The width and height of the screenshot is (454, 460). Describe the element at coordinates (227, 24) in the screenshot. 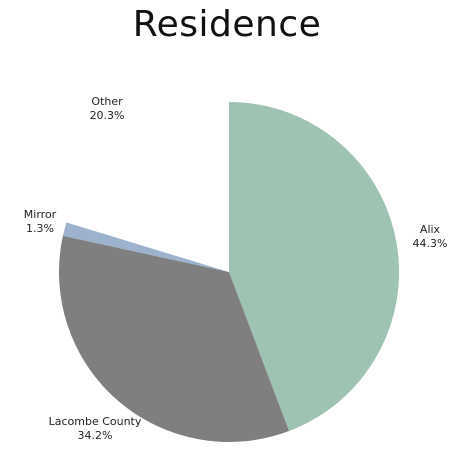

I see `chart-title: Residence` at that location.